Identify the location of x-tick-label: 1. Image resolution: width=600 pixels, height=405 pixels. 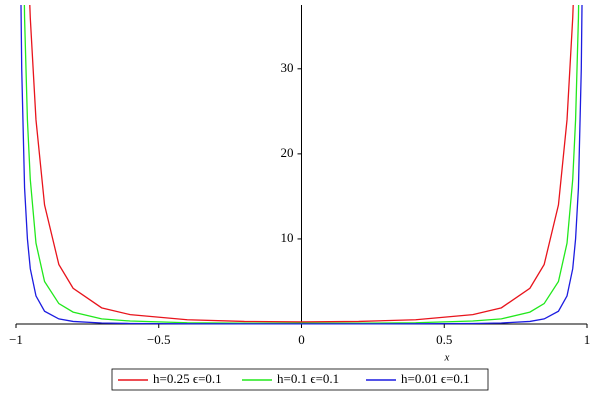
(587, 339).